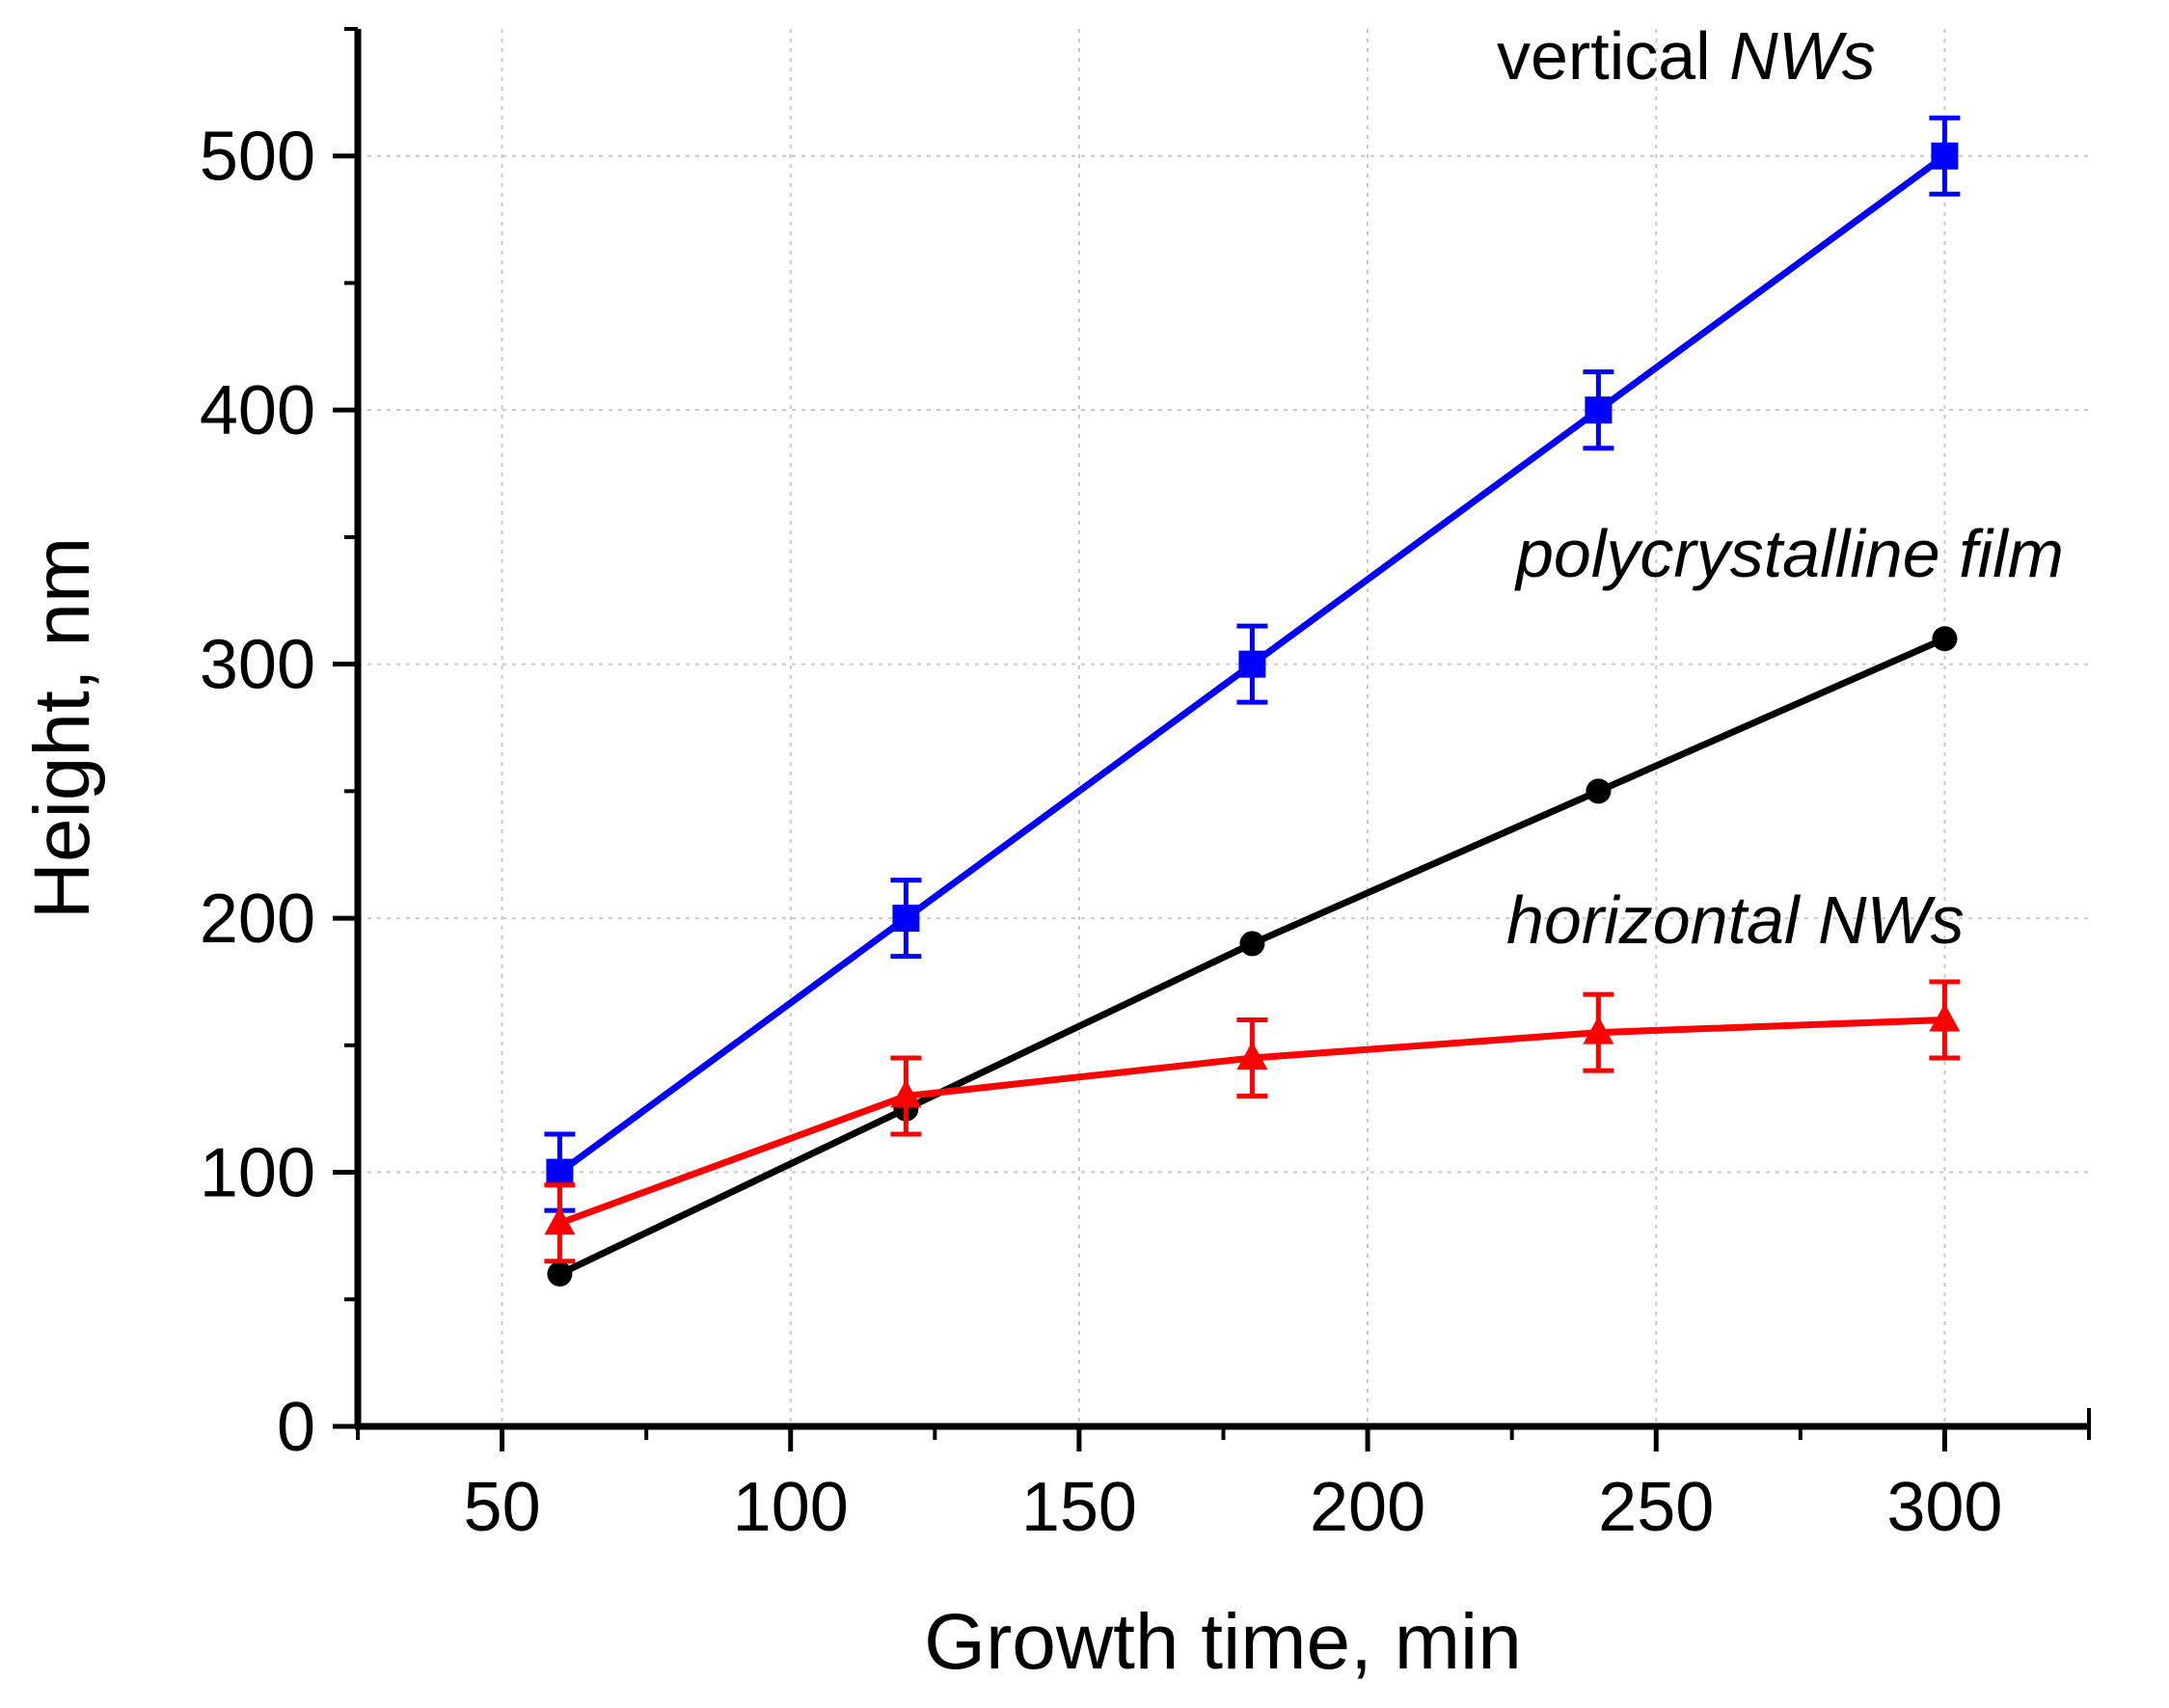 The width and height of the screenshot is (2169, 1708). What do you see at coordinates (791, 1507) in the screenshot?
I see `x-tick-label-1: 100` at bounding box center [791, 1507].